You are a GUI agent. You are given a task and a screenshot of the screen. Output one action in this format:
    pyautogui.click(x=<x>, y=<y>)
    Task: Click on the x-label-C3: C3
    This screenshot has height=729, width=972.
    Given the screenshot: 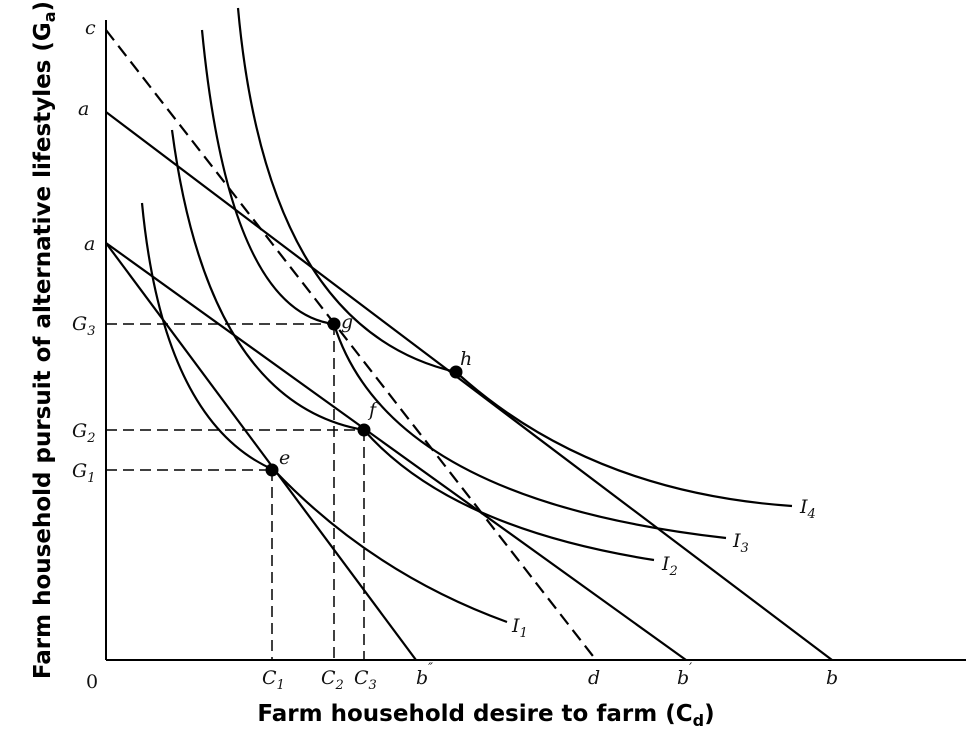 What is the action you would take?
    pyautogui.click(x=365, y=680)
    